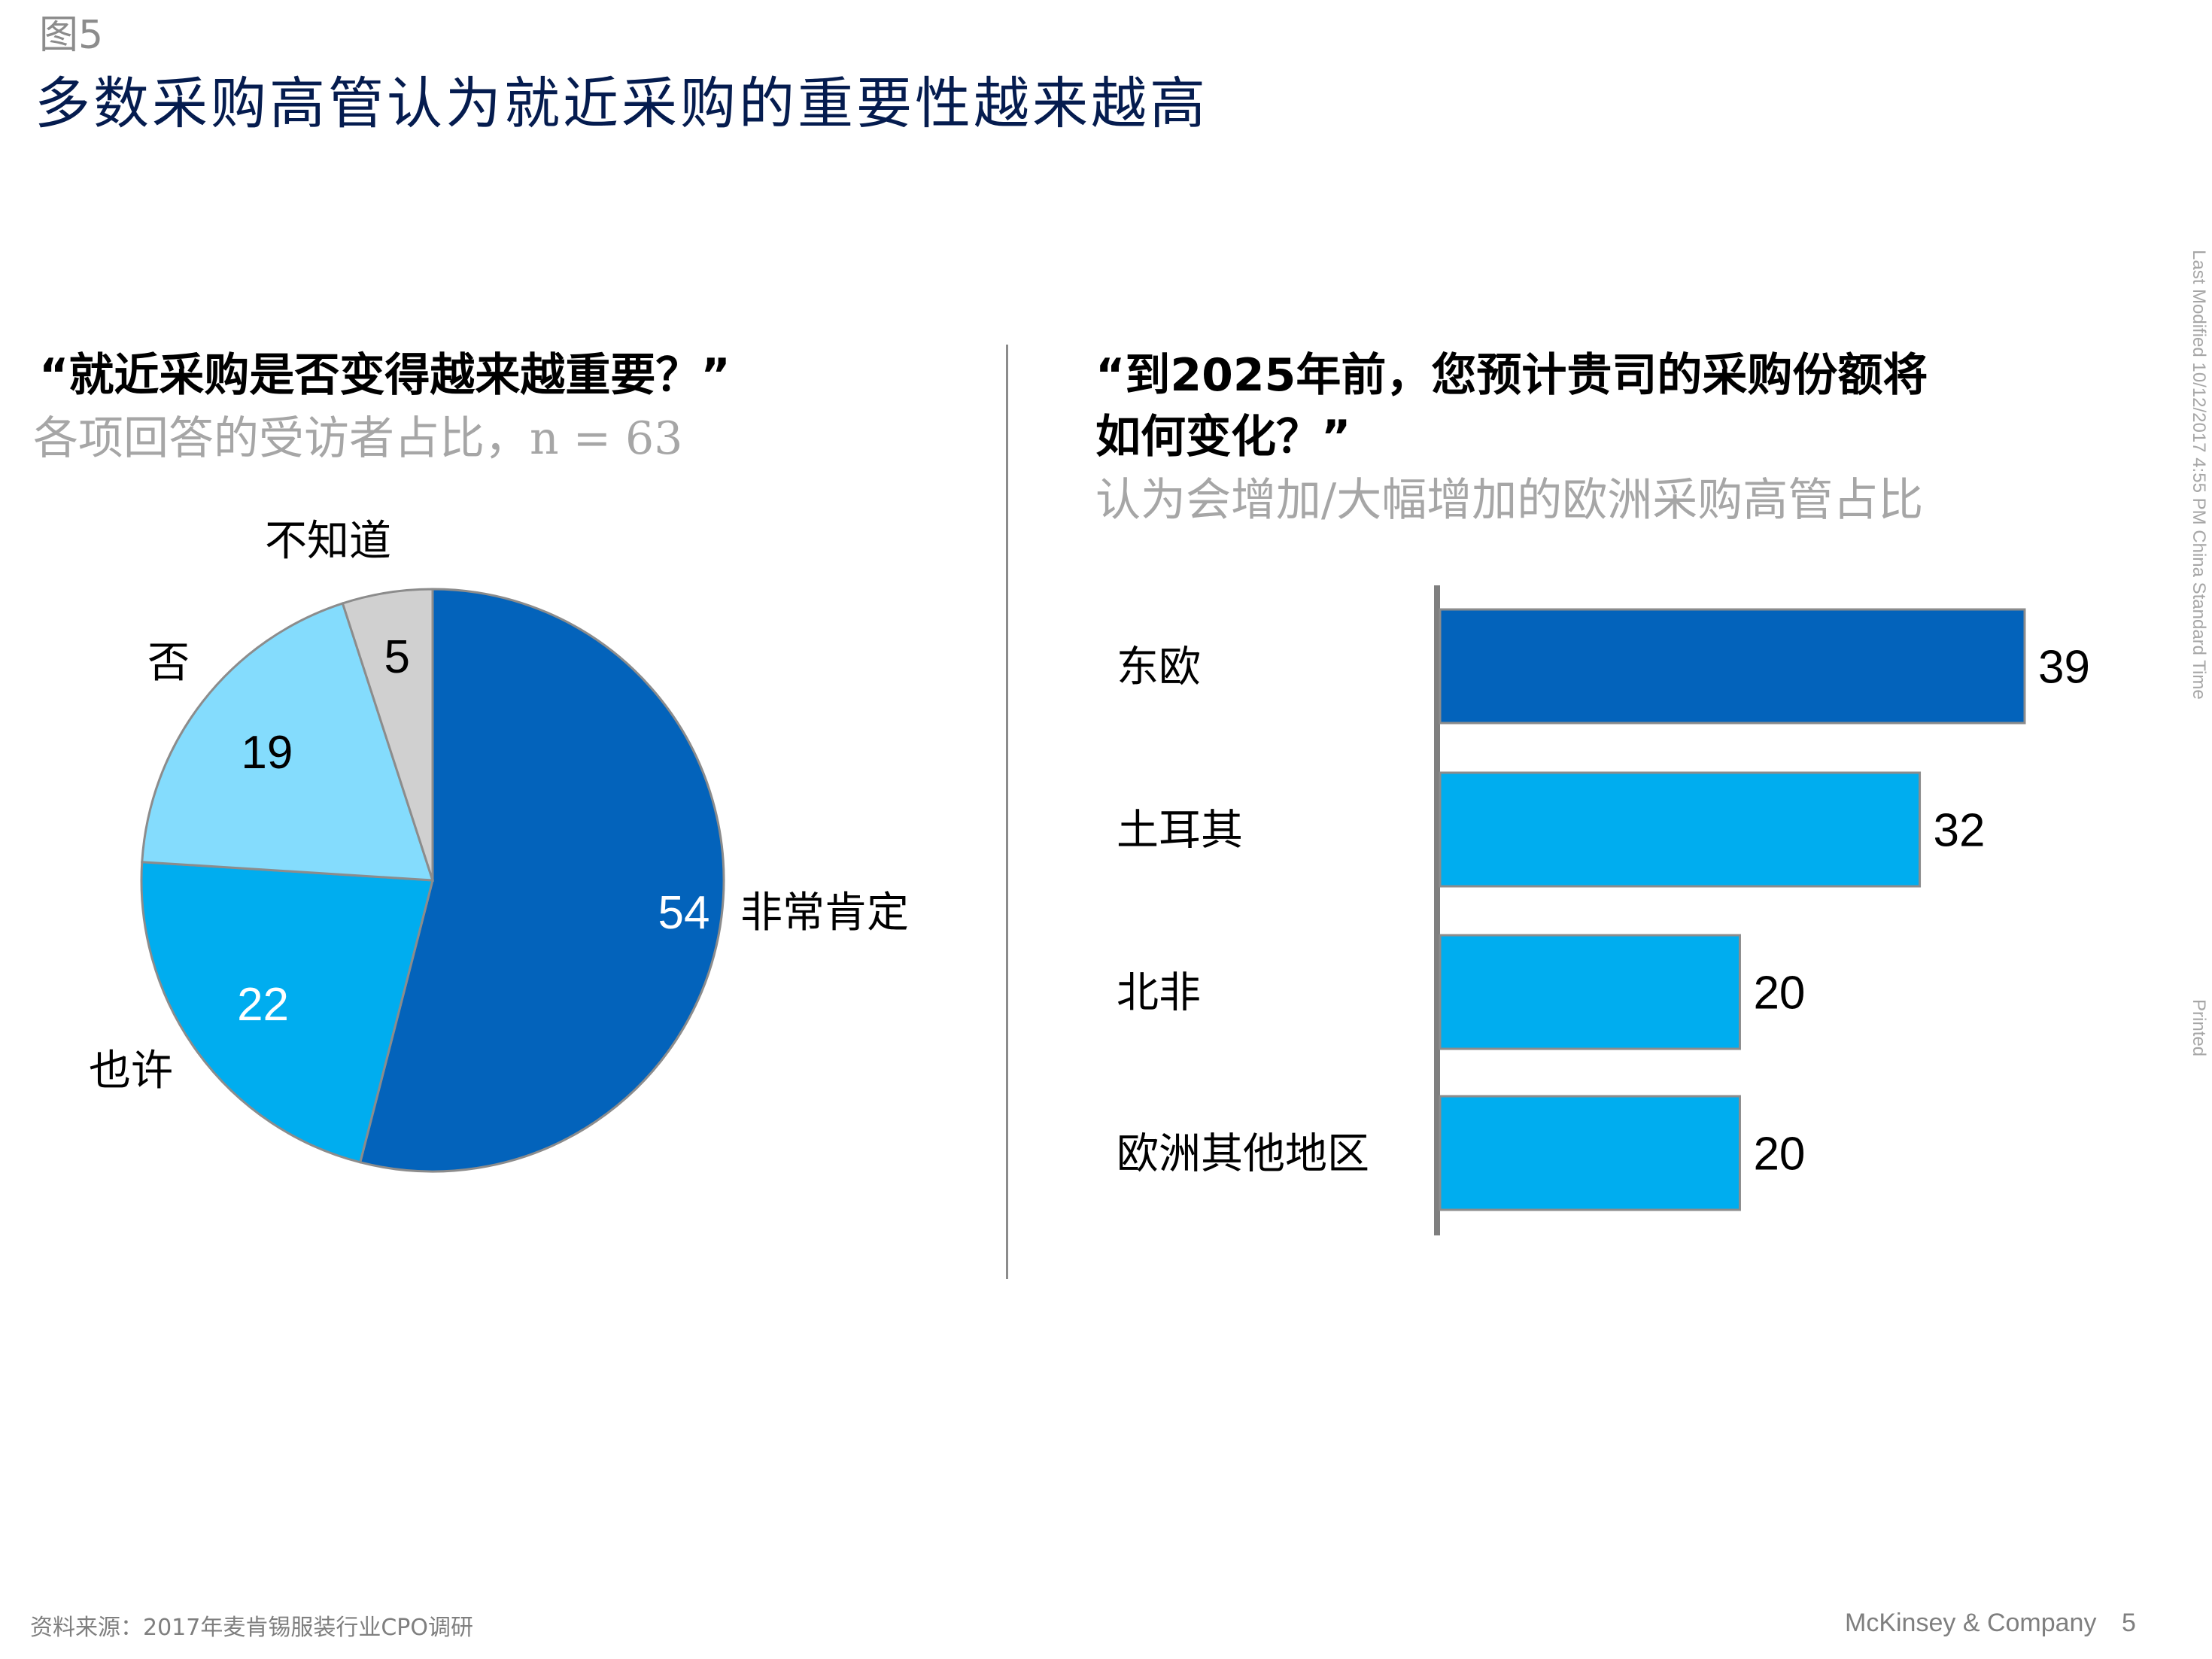  I want to click on pie-value-label: 22, so click(263, 1005).